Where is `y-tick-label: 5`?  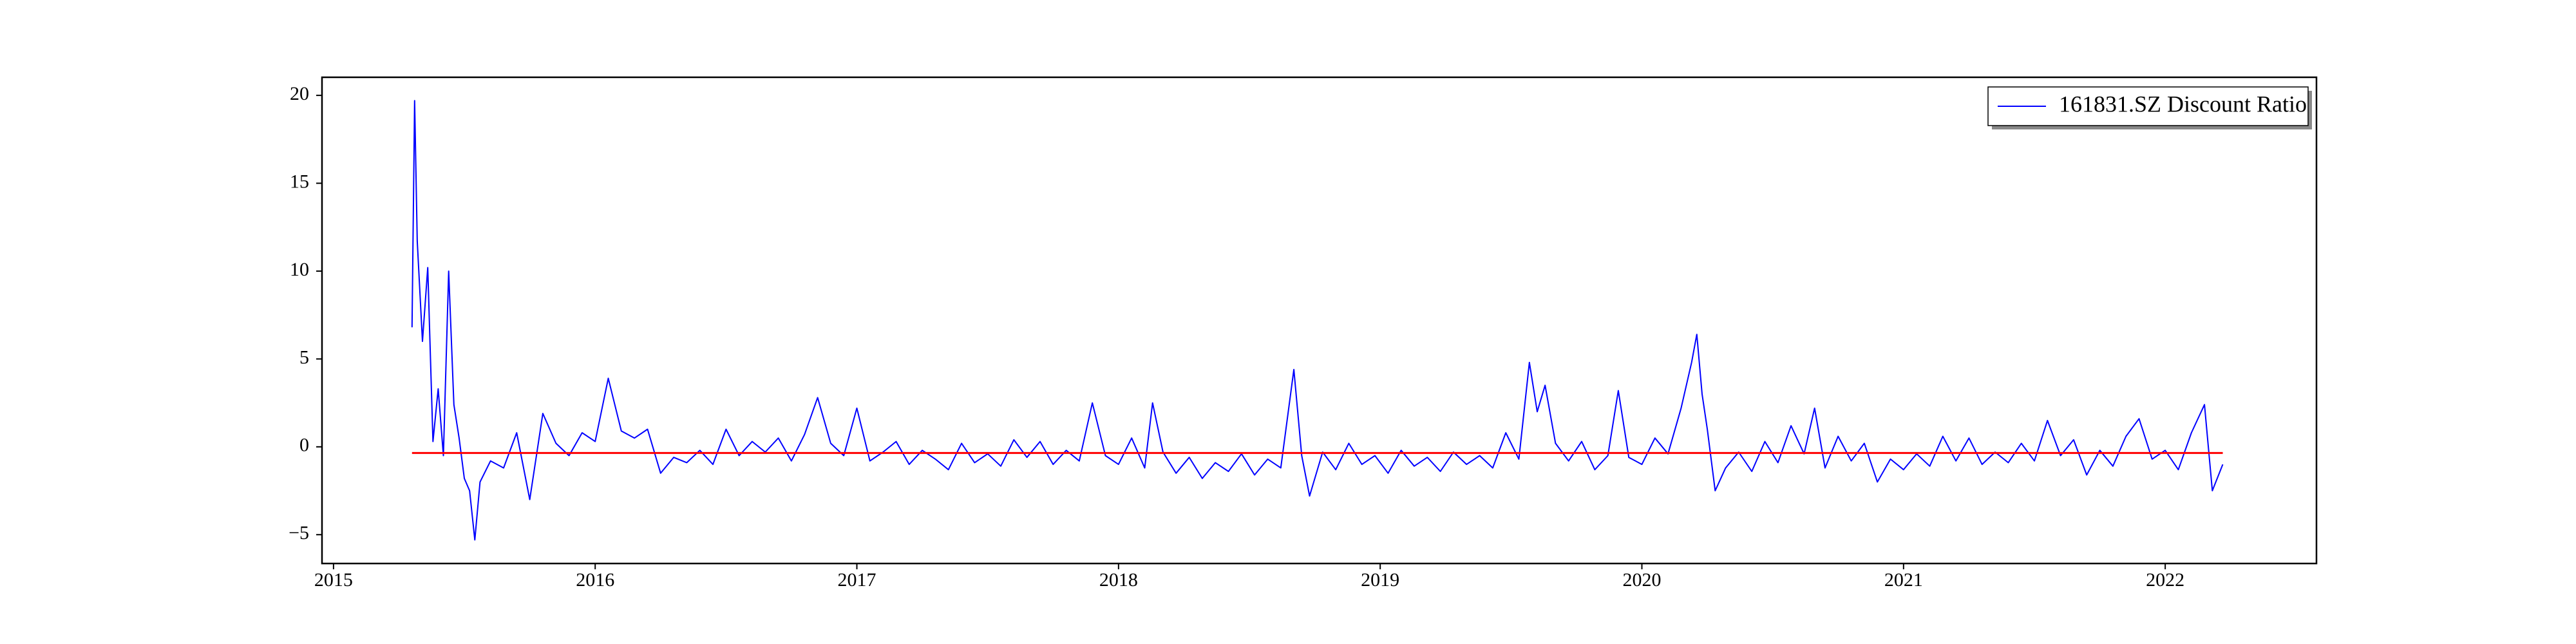
y-tick-label: 5 is located at coordinates (304, 357).